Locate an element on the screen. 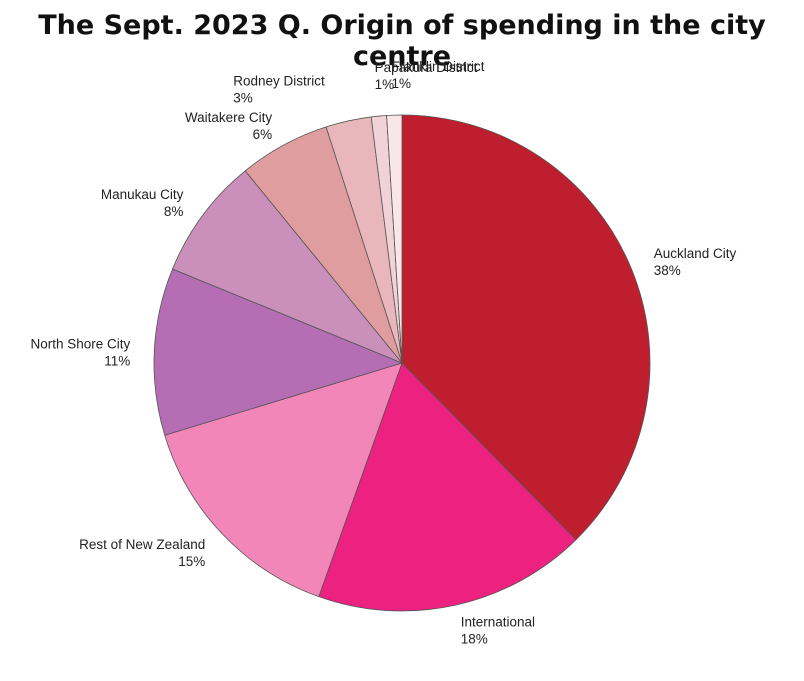 The height and width of the screenshot is (681, 804). slice-label-name: Papakura District is located at coordinates (426, 67).